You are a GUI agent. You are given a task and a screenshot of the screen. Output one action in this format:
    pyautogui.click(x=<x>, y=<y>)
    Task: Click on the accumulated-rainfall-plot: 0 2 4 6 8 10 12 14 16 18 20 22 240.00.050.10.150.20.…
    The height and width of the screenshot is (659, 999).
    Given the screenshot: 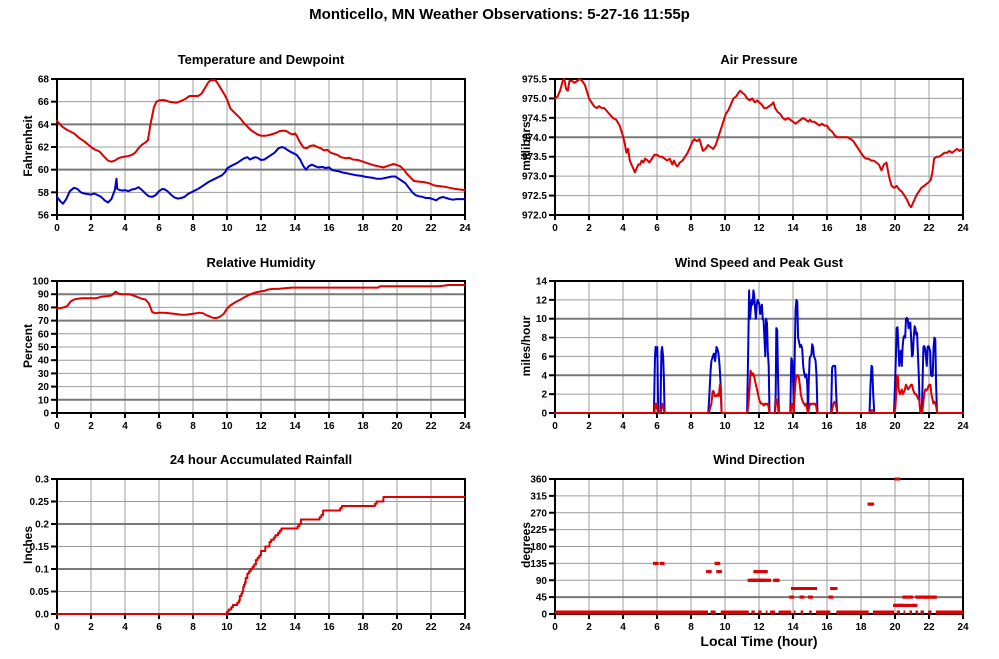 What is the action you would take?
    pyautogui.click(x=250, y=554)
    